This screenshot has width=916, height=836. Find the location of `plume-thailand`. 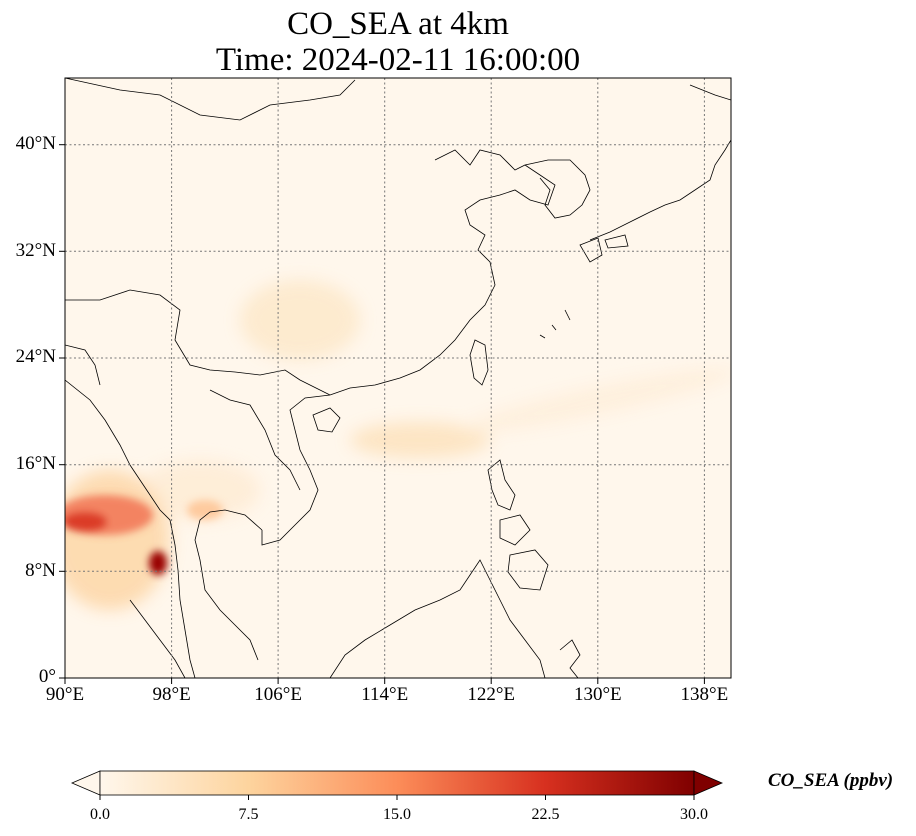

plume-thailand is located at coordinates (205, 510).